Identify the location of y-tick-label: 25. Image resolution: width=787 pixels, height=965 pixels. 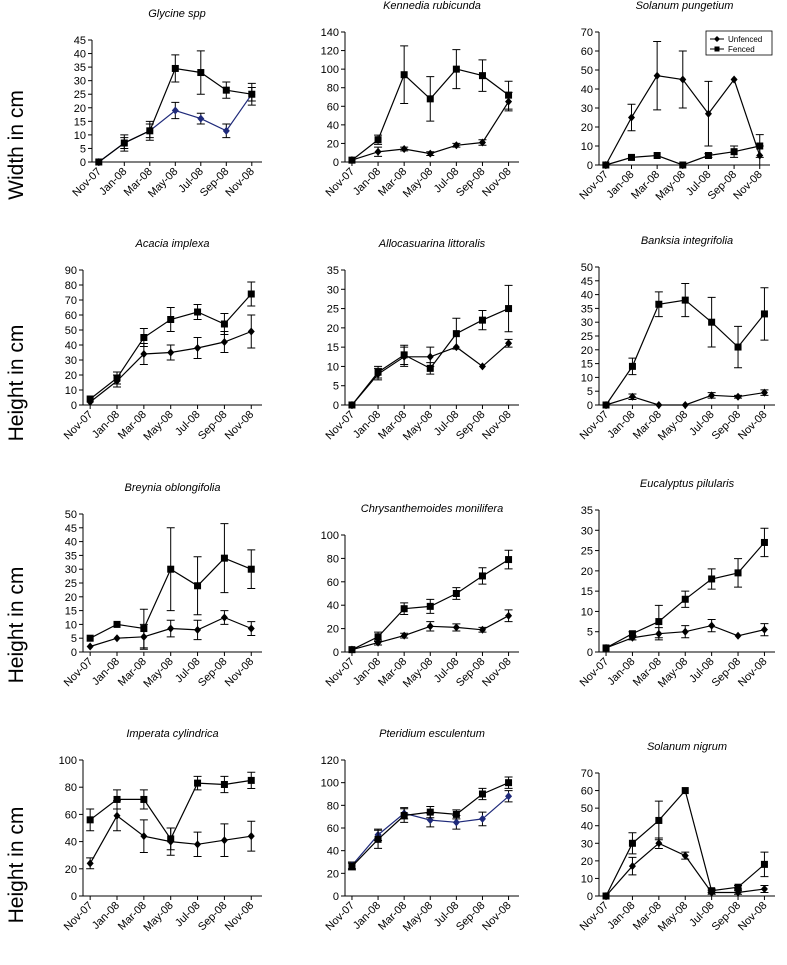
(587, 552).